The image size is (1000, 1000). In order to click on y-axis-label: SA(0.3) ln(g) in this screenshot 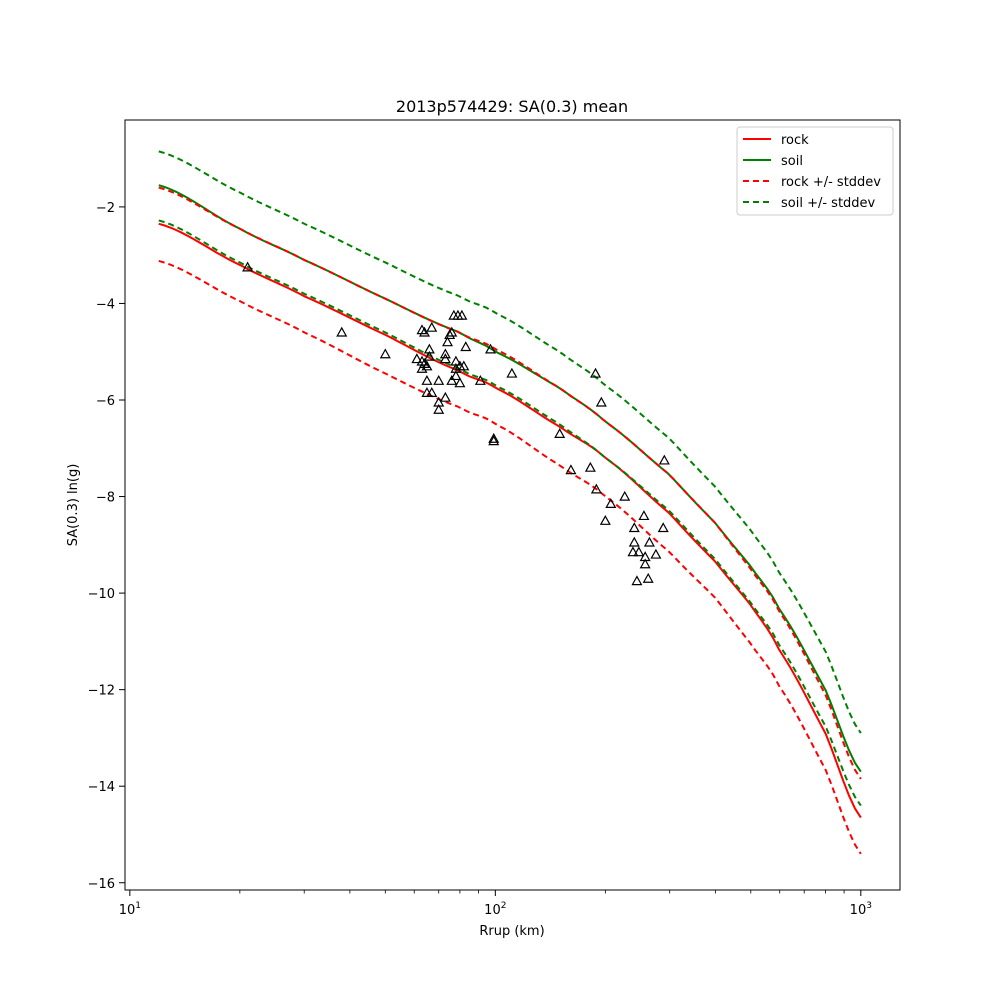, I will do `click(73, 505)`.